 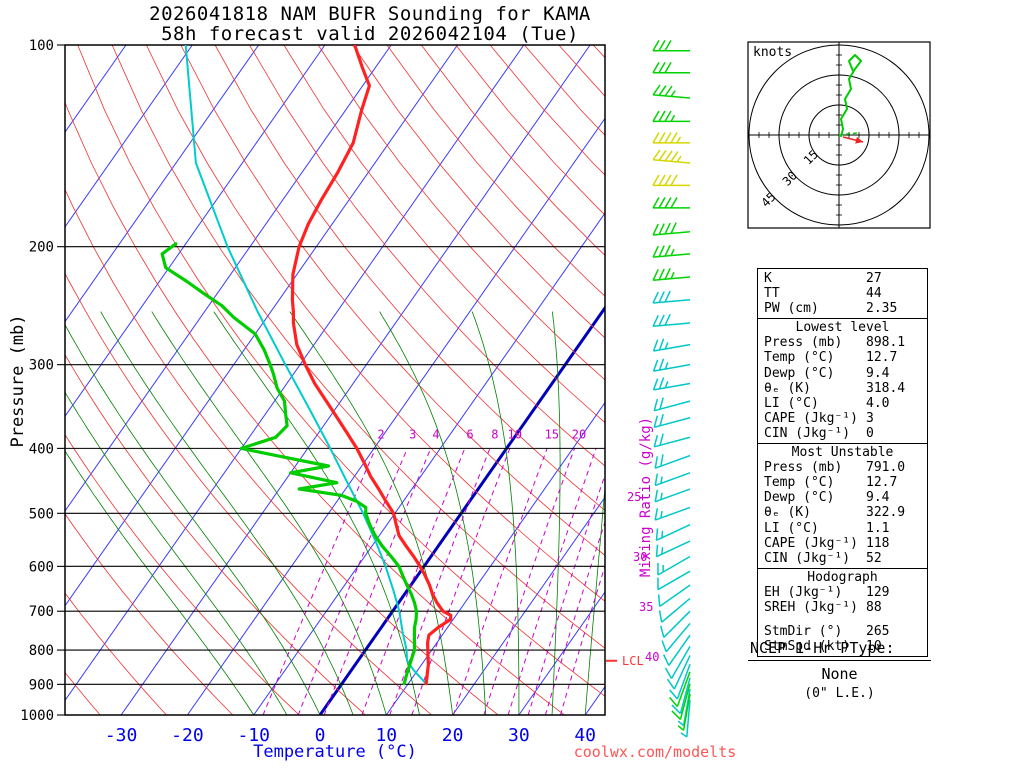 I want to click on index-value: 88, so click(x=874, y=607).